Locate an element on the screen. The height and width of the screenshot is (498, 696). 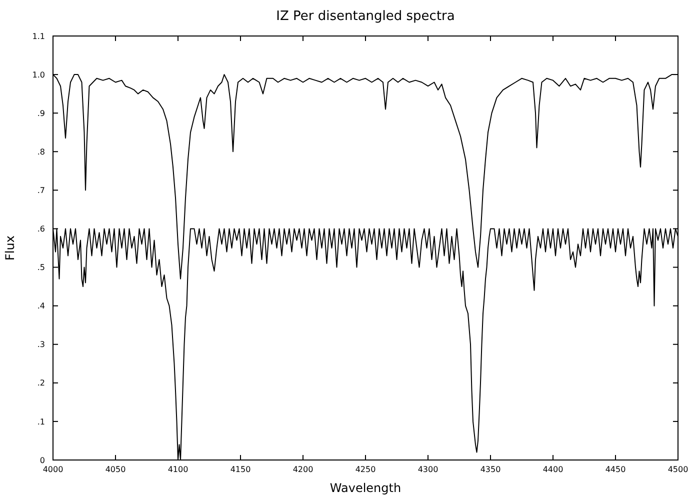
y-tick-label: .4 is located at coordinates (41, 306).